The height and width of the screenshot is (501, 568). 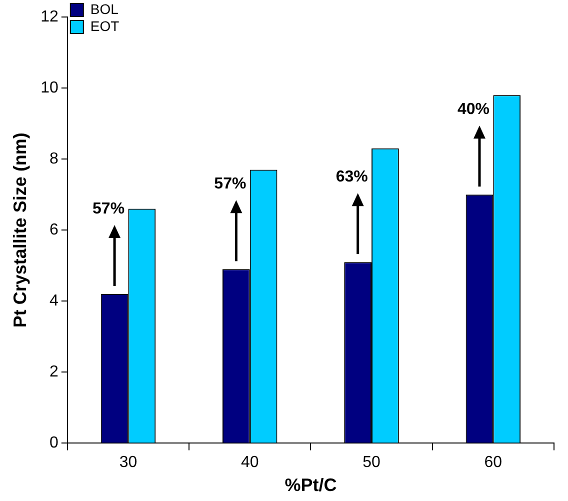 What do you see at coordinates (49, 87) in the screenshot?
I see `y-tick-label: 10` at bounding box center [49, 87].